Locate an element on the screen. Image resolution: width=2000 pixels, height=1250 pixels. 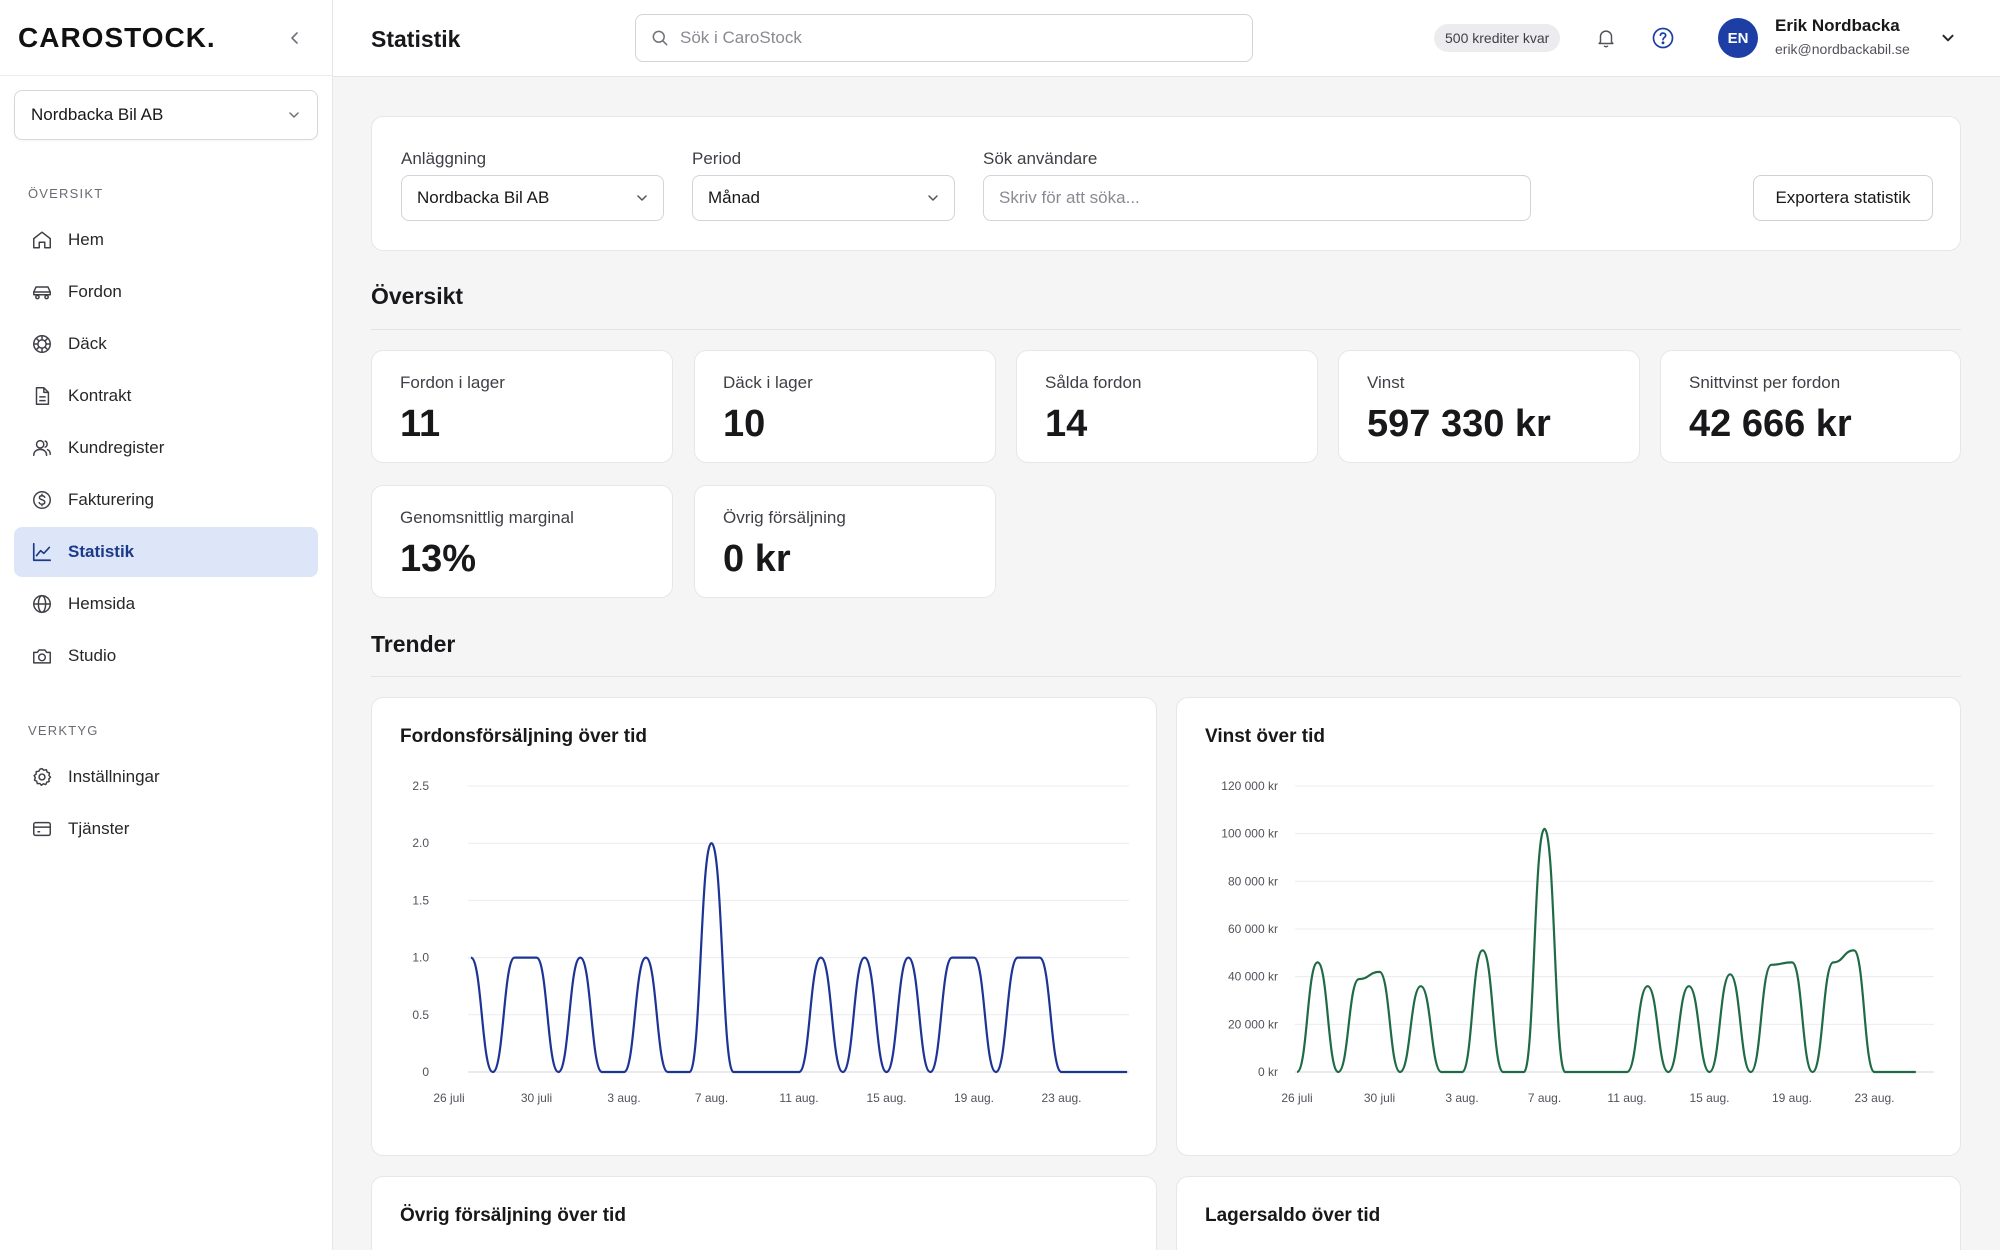
sidebar-item-dack: Däck is located at coordinates (166, 344).